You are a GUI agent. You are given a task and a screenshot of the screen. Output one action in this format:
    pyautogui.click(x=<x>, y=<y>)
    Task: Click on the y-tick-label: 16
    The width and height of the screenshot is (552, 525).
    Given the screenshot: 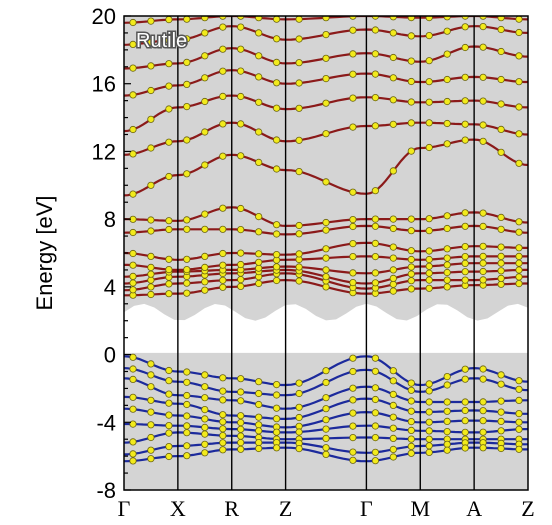 What is the action you would take?
    pyautogui.click(x=104, y=84)
    